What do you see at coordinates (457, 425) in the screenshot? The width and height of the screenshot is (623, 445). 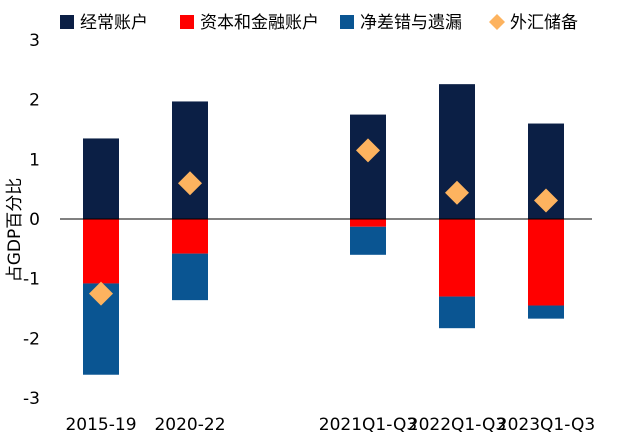 I see `x-tick-label: 2022Q1-Q3` at bounding box center [457, 425].